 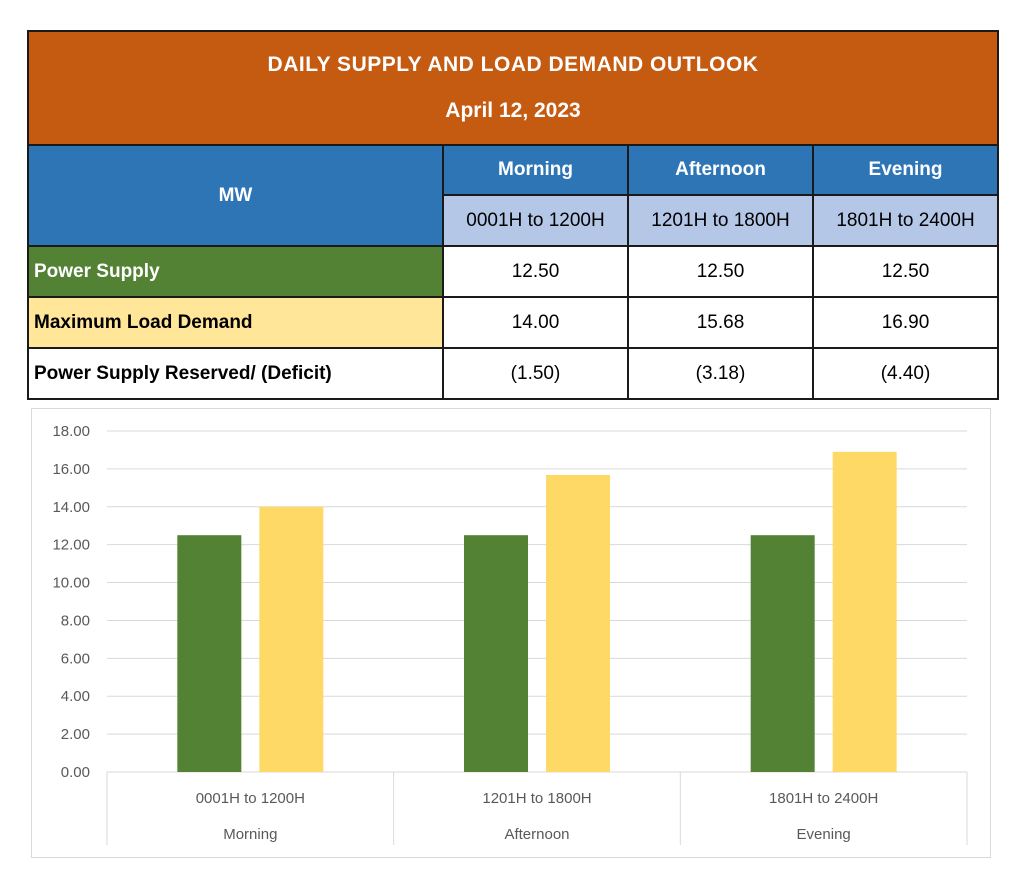 I want to click on row-label-max-load-demand: Maximum Load Demand, so click(x=235, y=322).